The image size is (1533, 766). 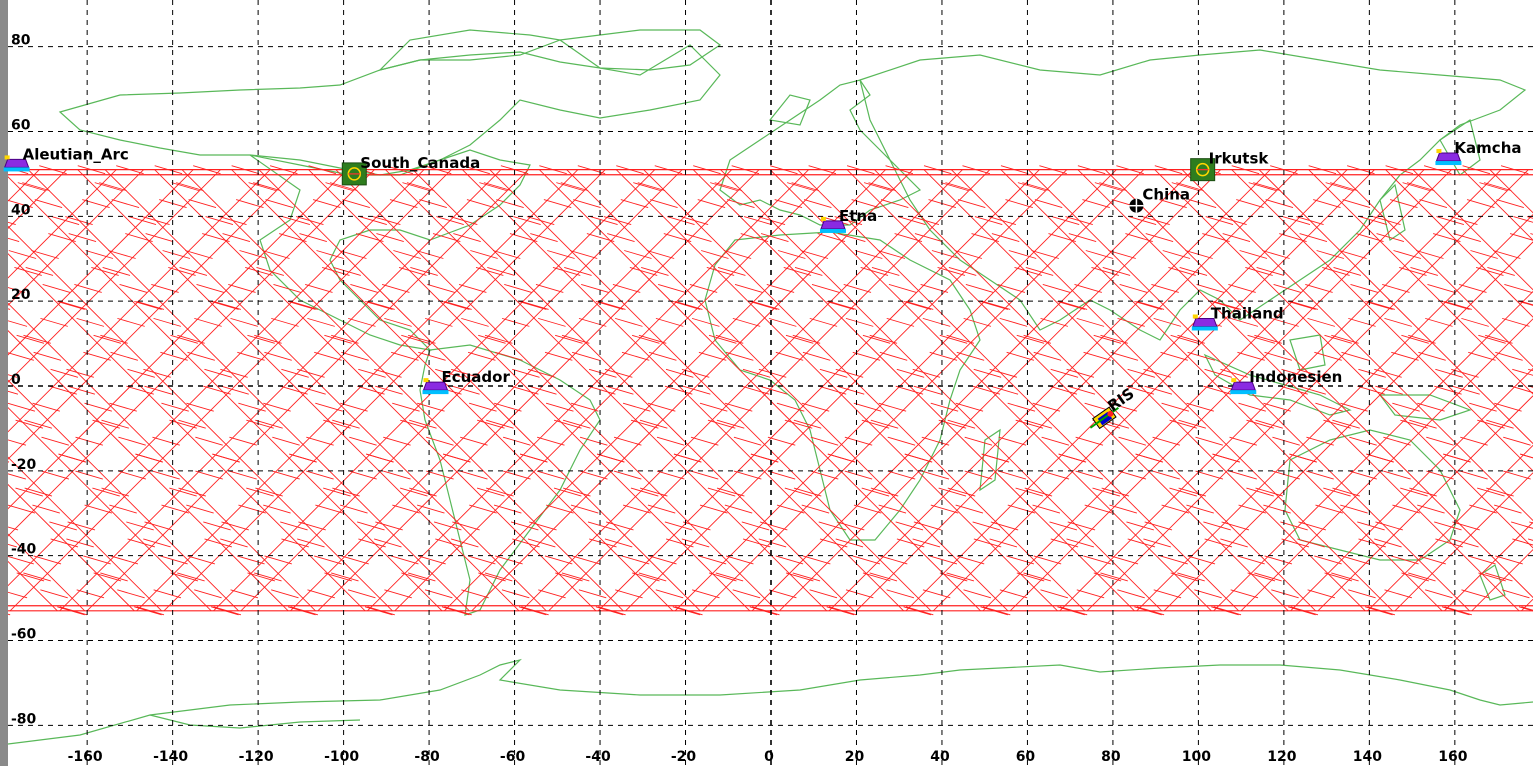 I want to click on landmass-north-america-south, so click(x=390, y=250).